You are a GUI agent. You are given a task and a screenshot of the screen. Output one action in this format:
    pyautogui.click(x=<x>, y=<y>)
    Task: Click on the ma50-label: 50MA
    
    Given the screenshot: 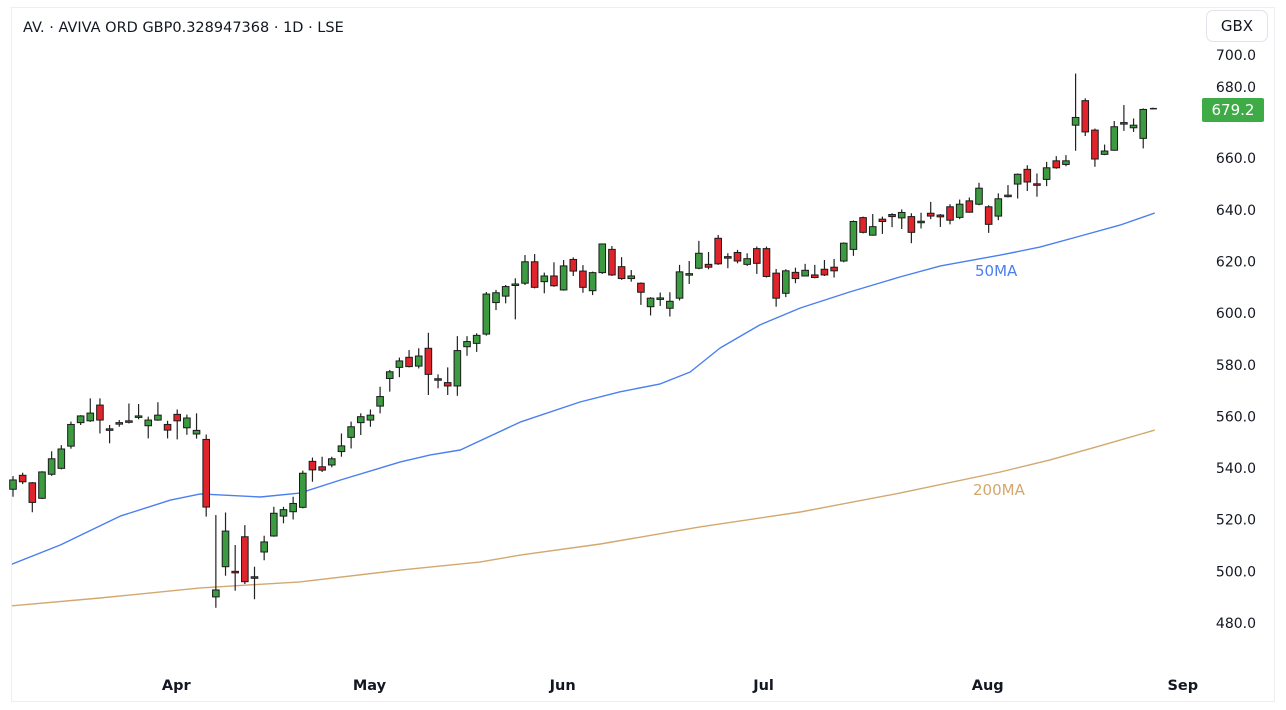 What is the action you would take?
    pyautogui.click(x=996, y=271)
    